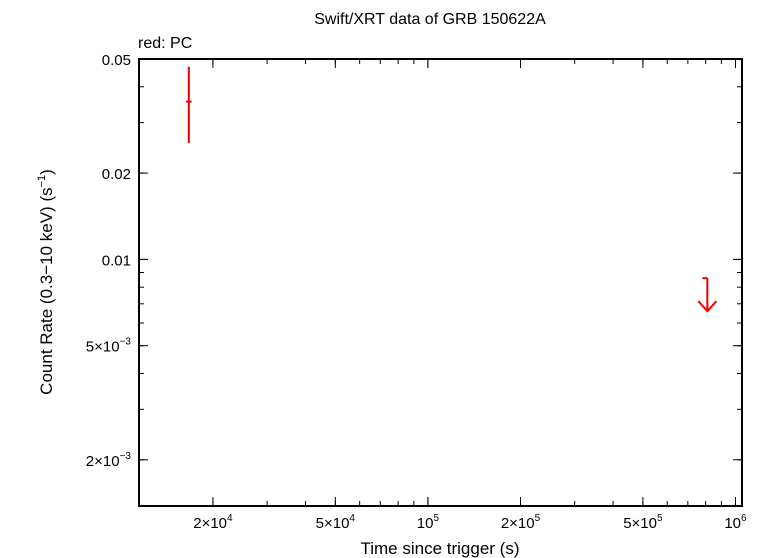 The width and height of the screenshot is (769, 558). What do you see at coordinates (46, 290) in the screenshot?
I see `y-axis-label-main: Count Rate (0.3−10 keV) (s` at bounding box center [46, 290].